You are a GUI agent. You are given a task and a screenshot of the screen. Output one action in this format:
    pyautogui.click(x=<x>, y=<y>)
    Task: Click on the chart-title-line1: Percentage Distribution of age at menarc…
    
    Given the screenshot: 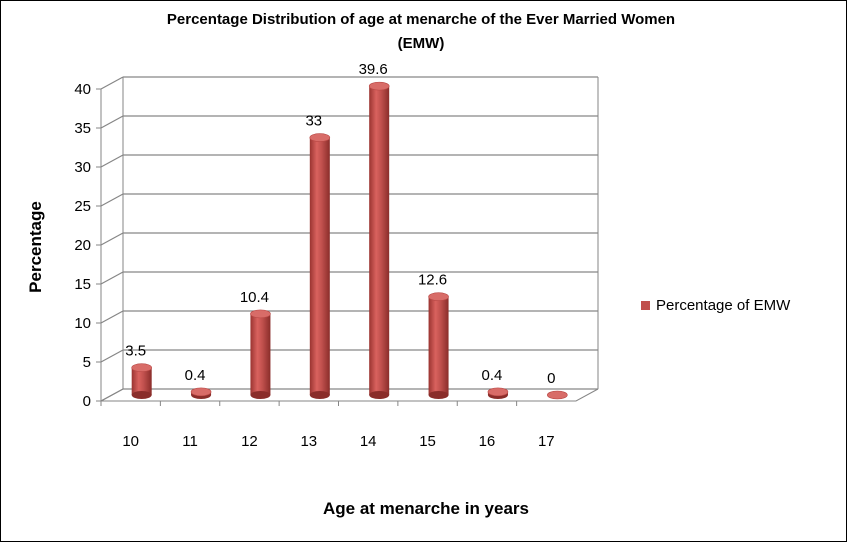 What is the action you would take?
    pyautogui.click(x=421, y=19)
    